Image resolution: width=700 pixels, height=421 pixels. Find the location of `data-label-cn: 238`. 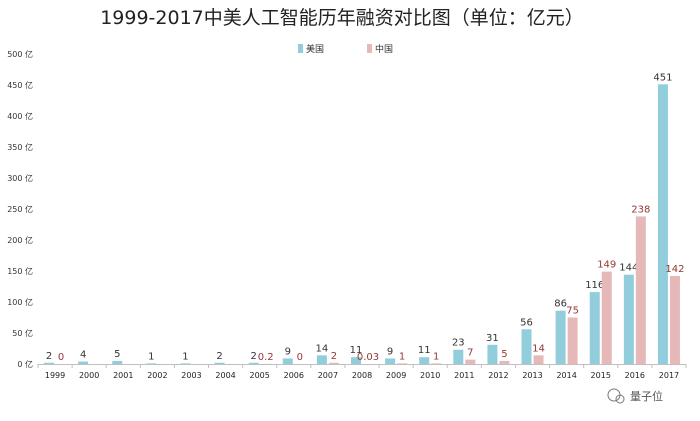

data-label-cn: 238 is located at coordinates (640, 209).